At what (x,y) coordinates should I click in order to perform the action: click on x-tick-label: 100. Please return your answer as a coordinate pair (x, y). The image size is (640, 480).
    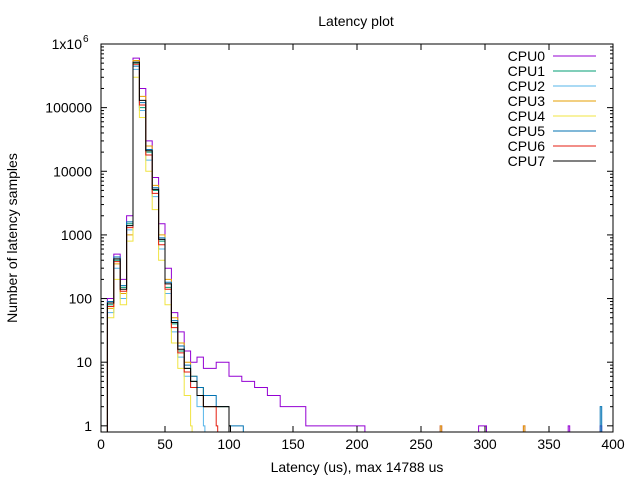
    Looking at the image, I should click on (229, 444).